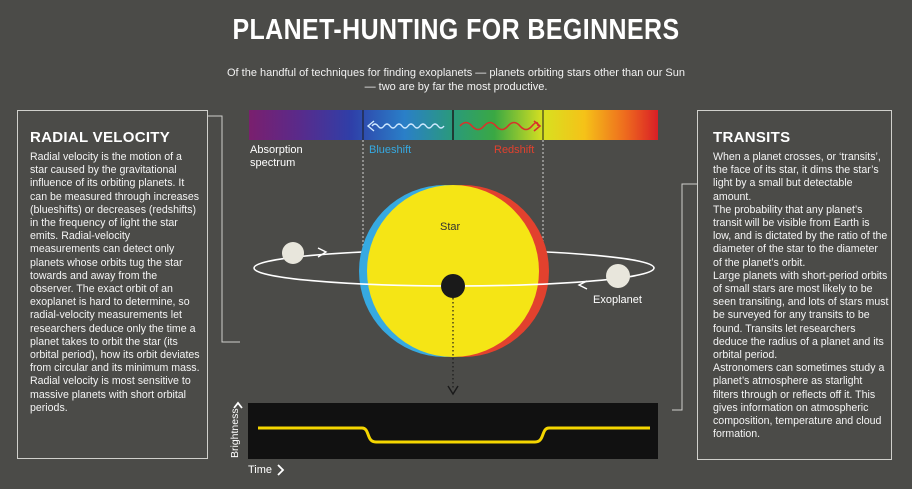 The height and width of the screenshot is (489, 912). I want to click on redshift-arrow, so click(500, 126).